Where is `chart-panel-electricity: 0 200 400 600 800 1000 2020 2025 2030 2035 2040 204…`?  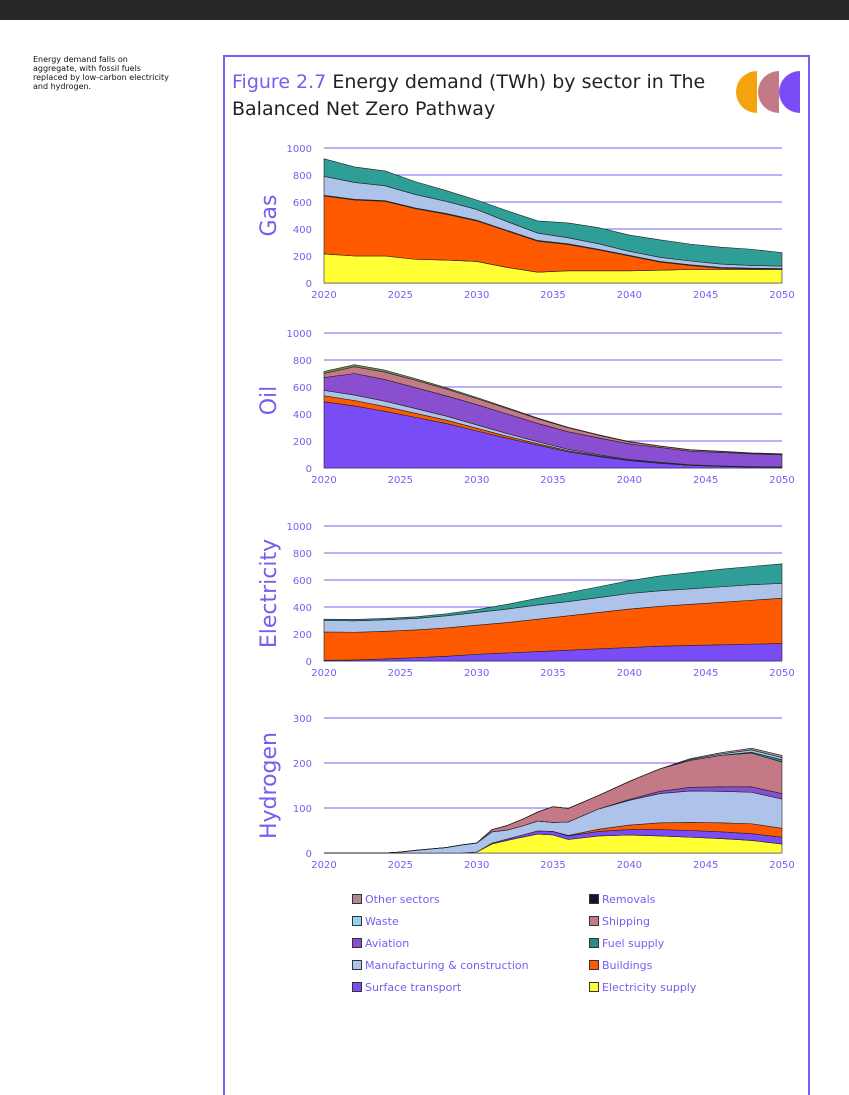 chart-panel-electricity: 0 200 400 600 800 1000 2020 2025 2030 2035 2040 204… is located at coordinates (526, 600).